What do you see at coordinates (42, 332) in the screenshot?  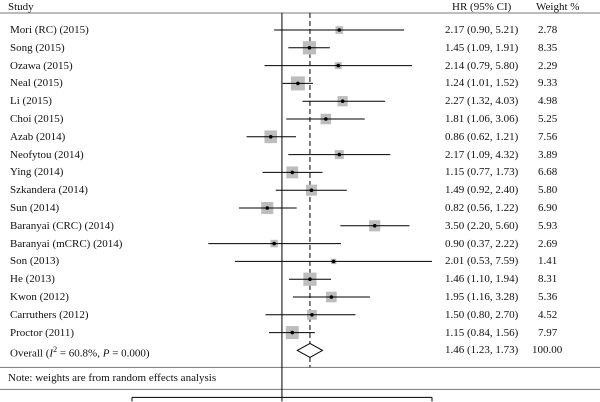 I see `study-label: Proctor (2011)` at bounding box center [42, 332].